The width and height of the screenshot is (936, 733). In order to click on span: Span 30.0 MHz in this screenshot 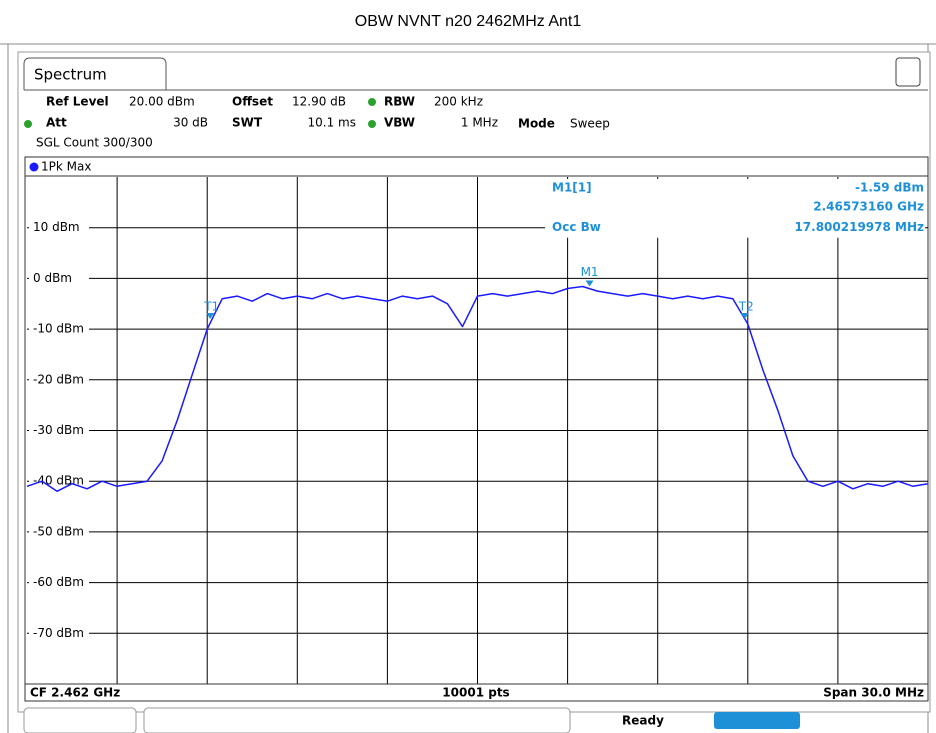, I will do `click(873, 693)`.